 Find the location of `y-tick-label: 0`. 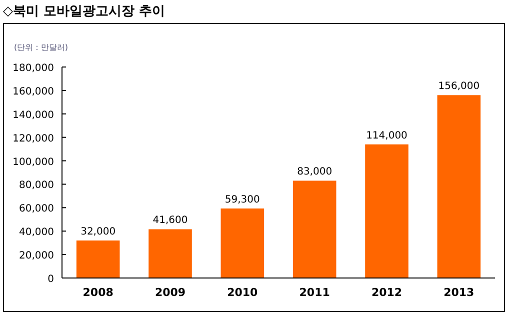

y-tick-label: 0 is located at coordinates (51, 279).